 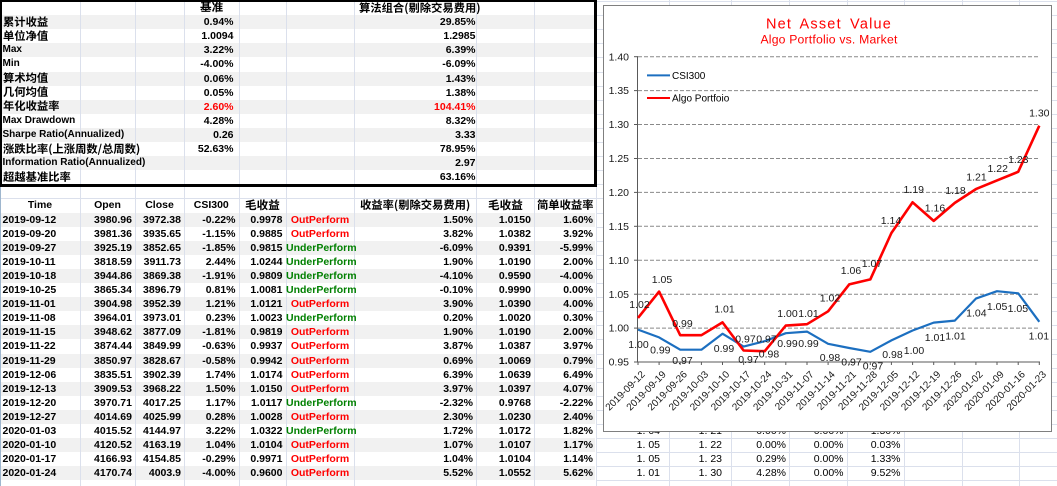 What do you see at coordinates (935, 209) in the screenshot?
I see `svg-text: 1.16` at bounding box center [935, 209].